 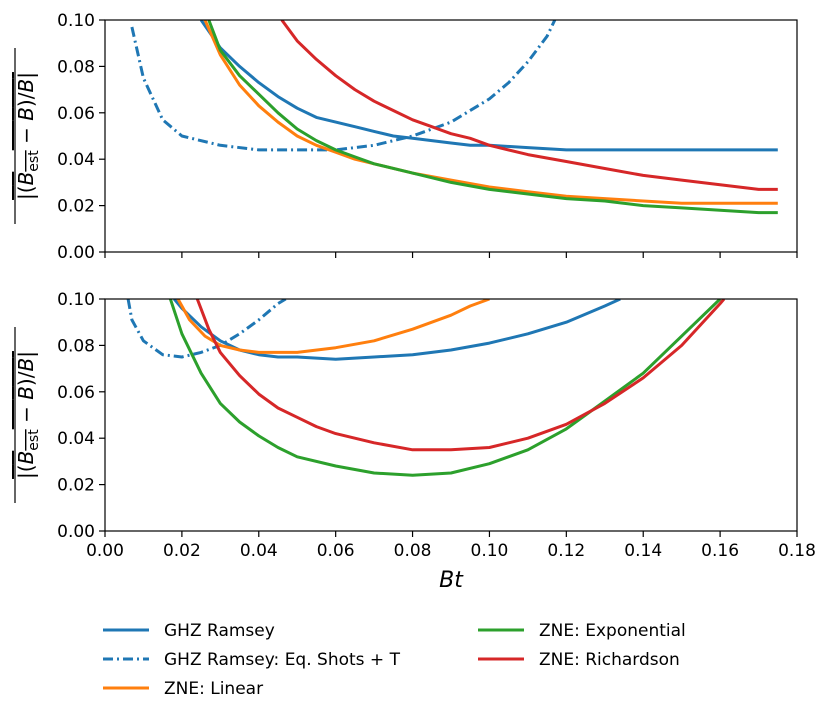 What do you see at coordinates (490, 551) in the screenshot?
I see `x-tick-label: 0.10` at bounding box center [490, 551].